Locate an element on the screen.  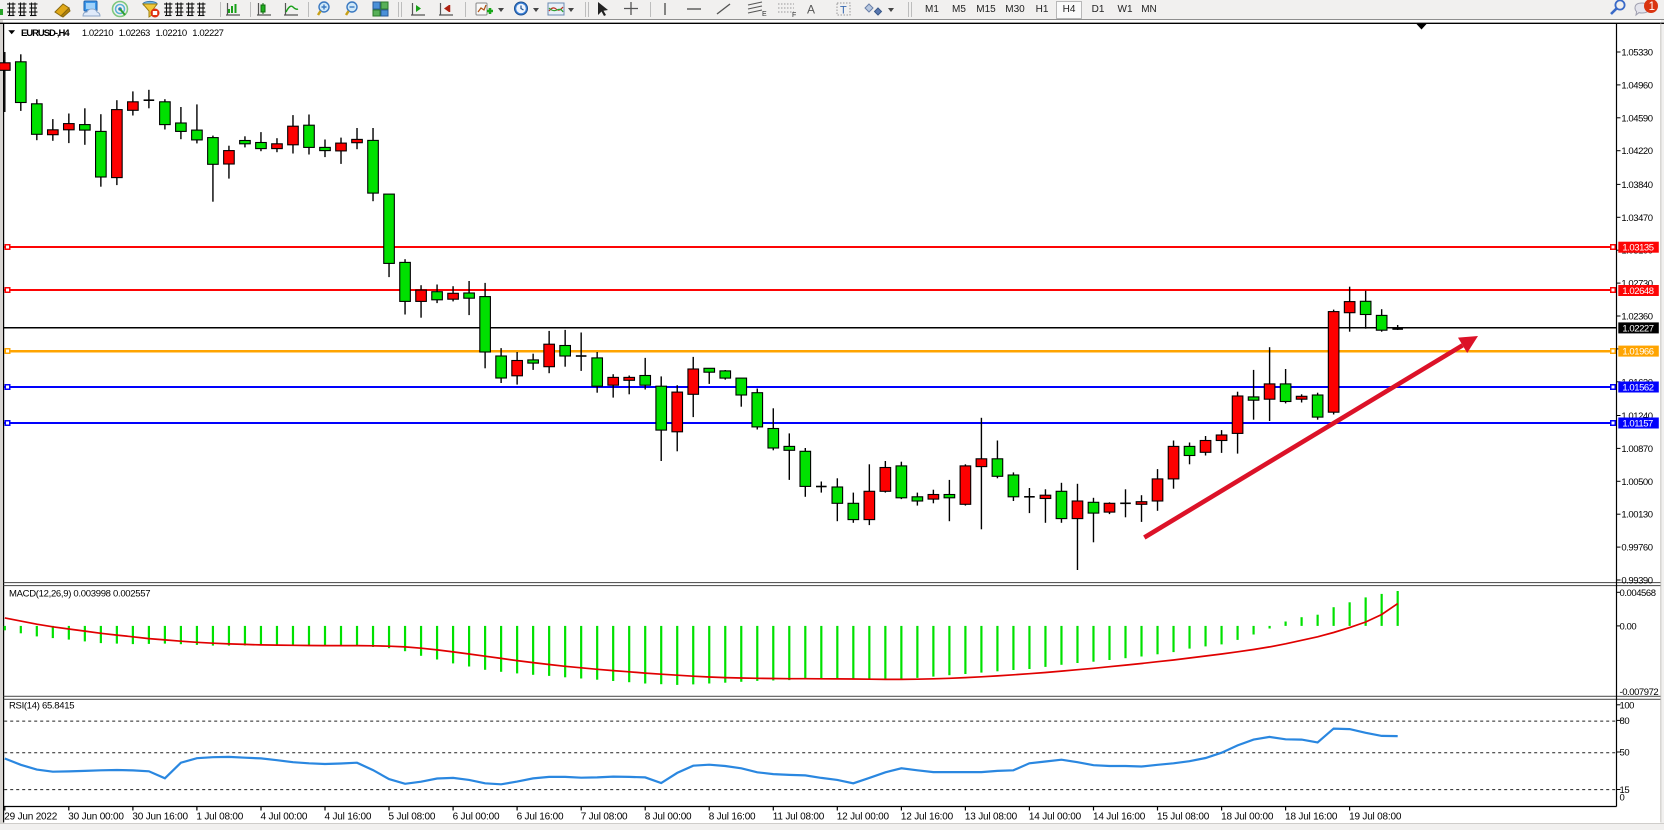
svg-text: 14 Jul 16:00 is located at coordinates (1119, 817).